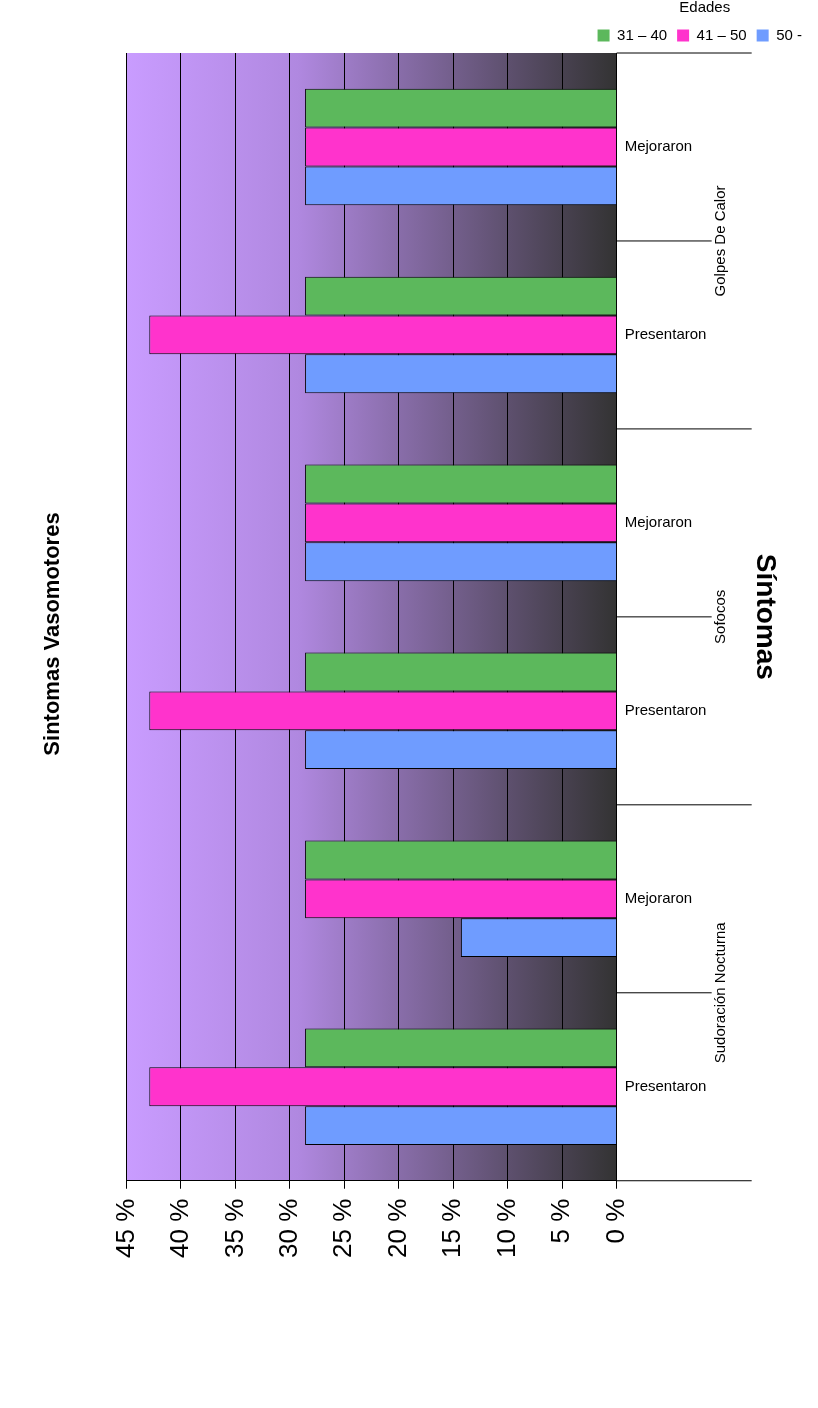 The height and width of the screenshot is (1408, 818). What do you see at coordinates (705, 7) in the screenshot?
I see `legend-title: Edades` at bounding box center [705, 7].